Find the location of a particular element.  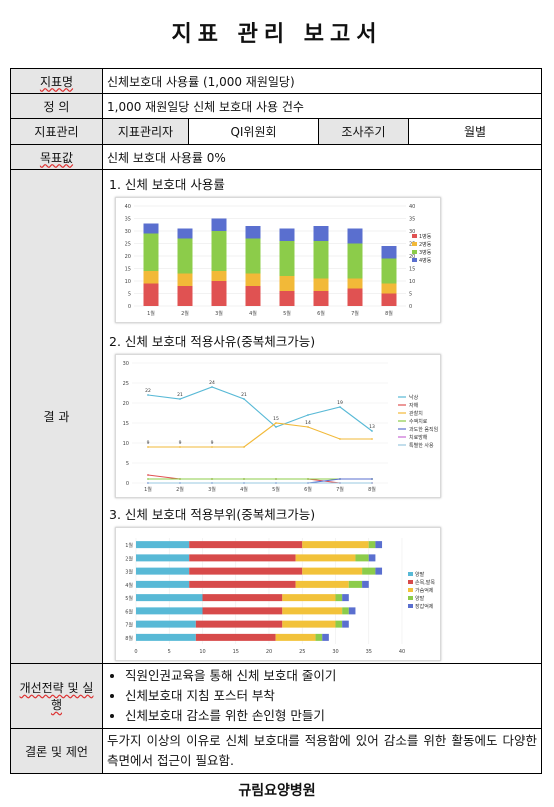

x-tick-label: 1월 is located at coordinates (148, 489).